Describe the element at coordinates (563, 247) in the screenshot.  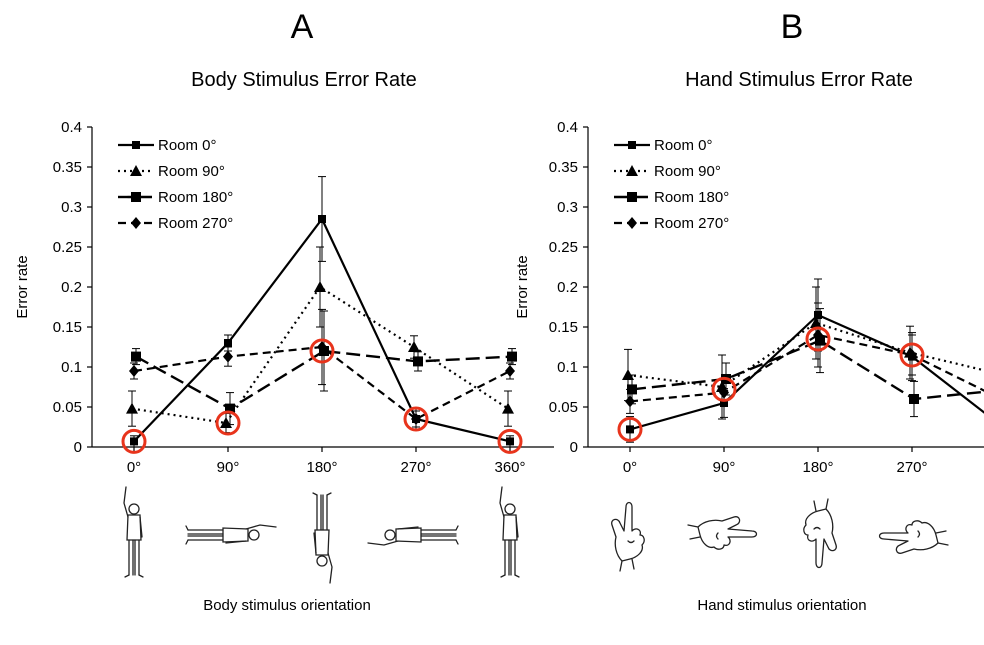
I see `y-tick-label: 0.25` at that location.